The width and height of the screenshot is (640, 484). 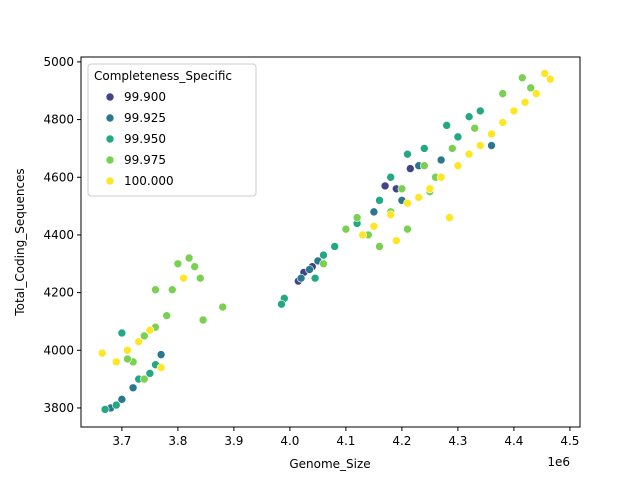 I want to click on x-offset-label: 1e6, so click(x=558, y=462).